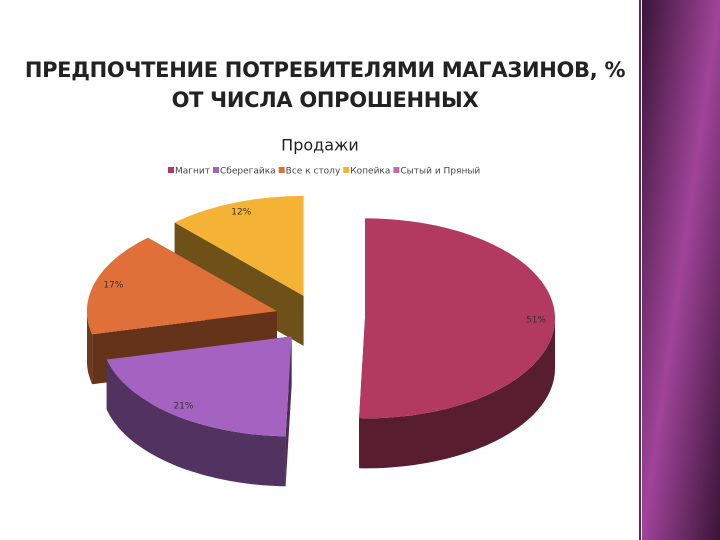 This screenshot has width=720, height=540. What do you see at coordinates (241, 213) in the screenshot?
I see `data-label: 12%` at bounding box center [241, 213].